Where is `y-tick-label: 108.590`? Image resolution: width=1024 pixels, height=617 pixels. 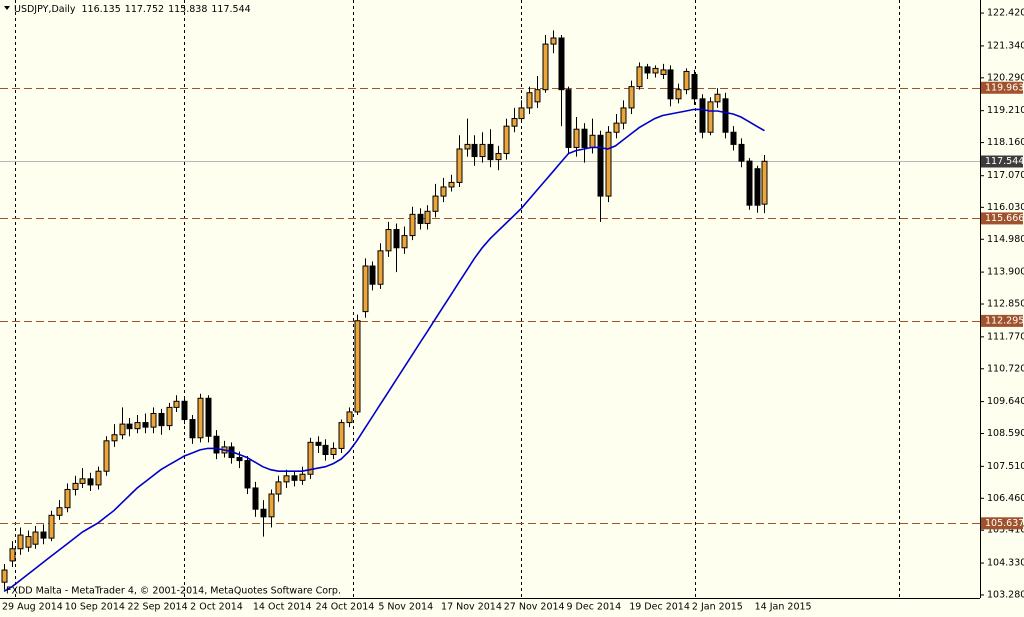 y-tick-label: 108.590 is located at coordinates (1005, 433).